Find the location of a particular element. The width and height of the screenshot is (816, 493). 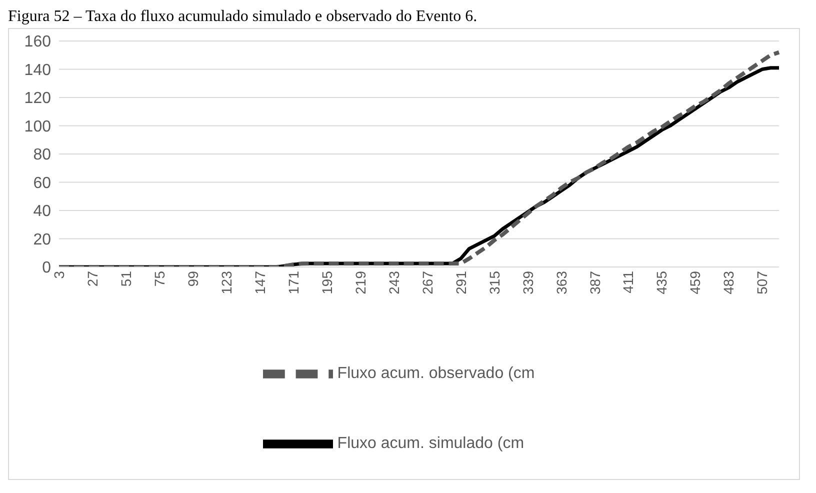

y-tick-label: 120 is located at coordinates (38, 99).